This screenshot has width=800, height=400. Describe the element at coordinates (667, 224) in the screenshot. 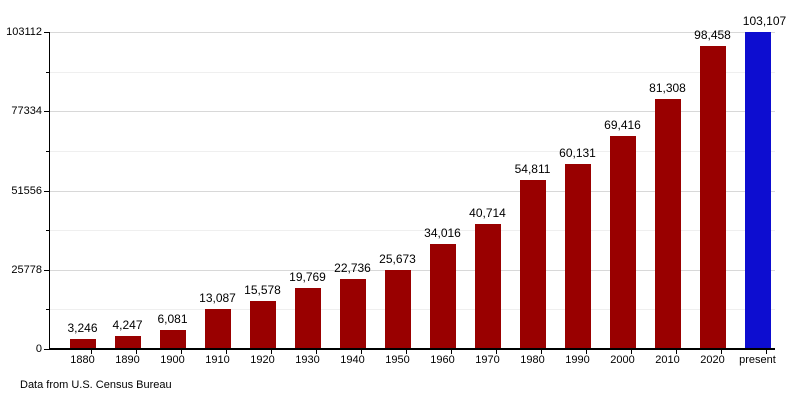

I see `bar-2010` at that location.